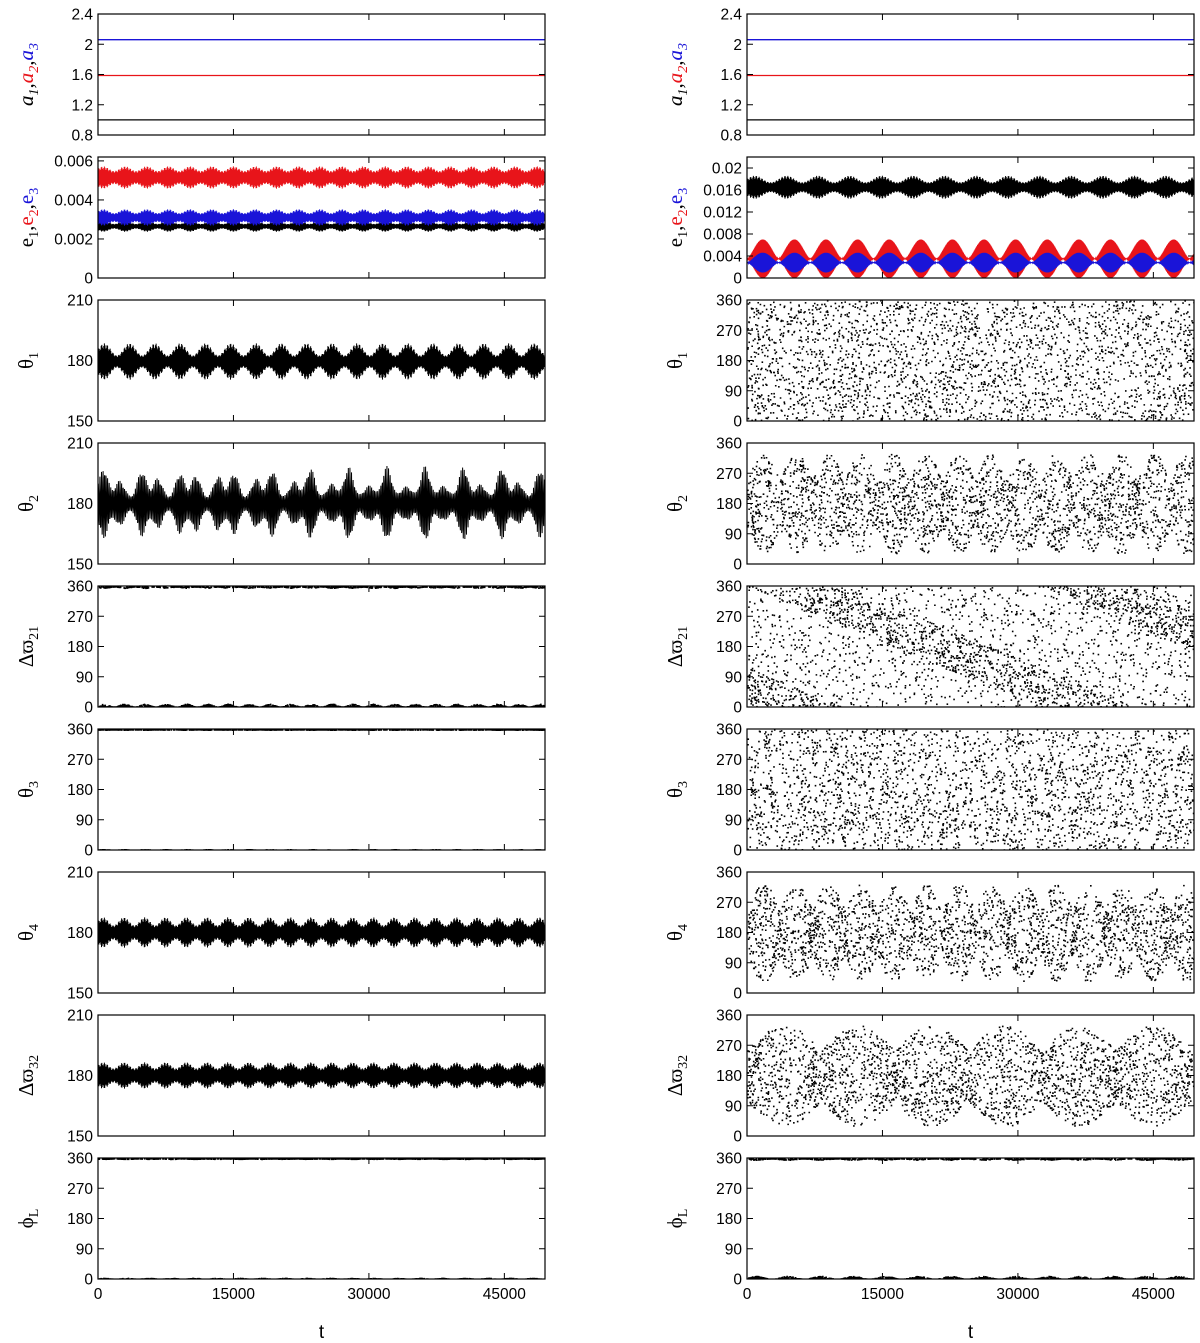 The width and height of the screenshot is (1200, 1343). What do you see at coordinates (1153, 1294) in the screenshot?
I see `xtick-label-R9-3: 45000` at bounding box center [1153, 1294].